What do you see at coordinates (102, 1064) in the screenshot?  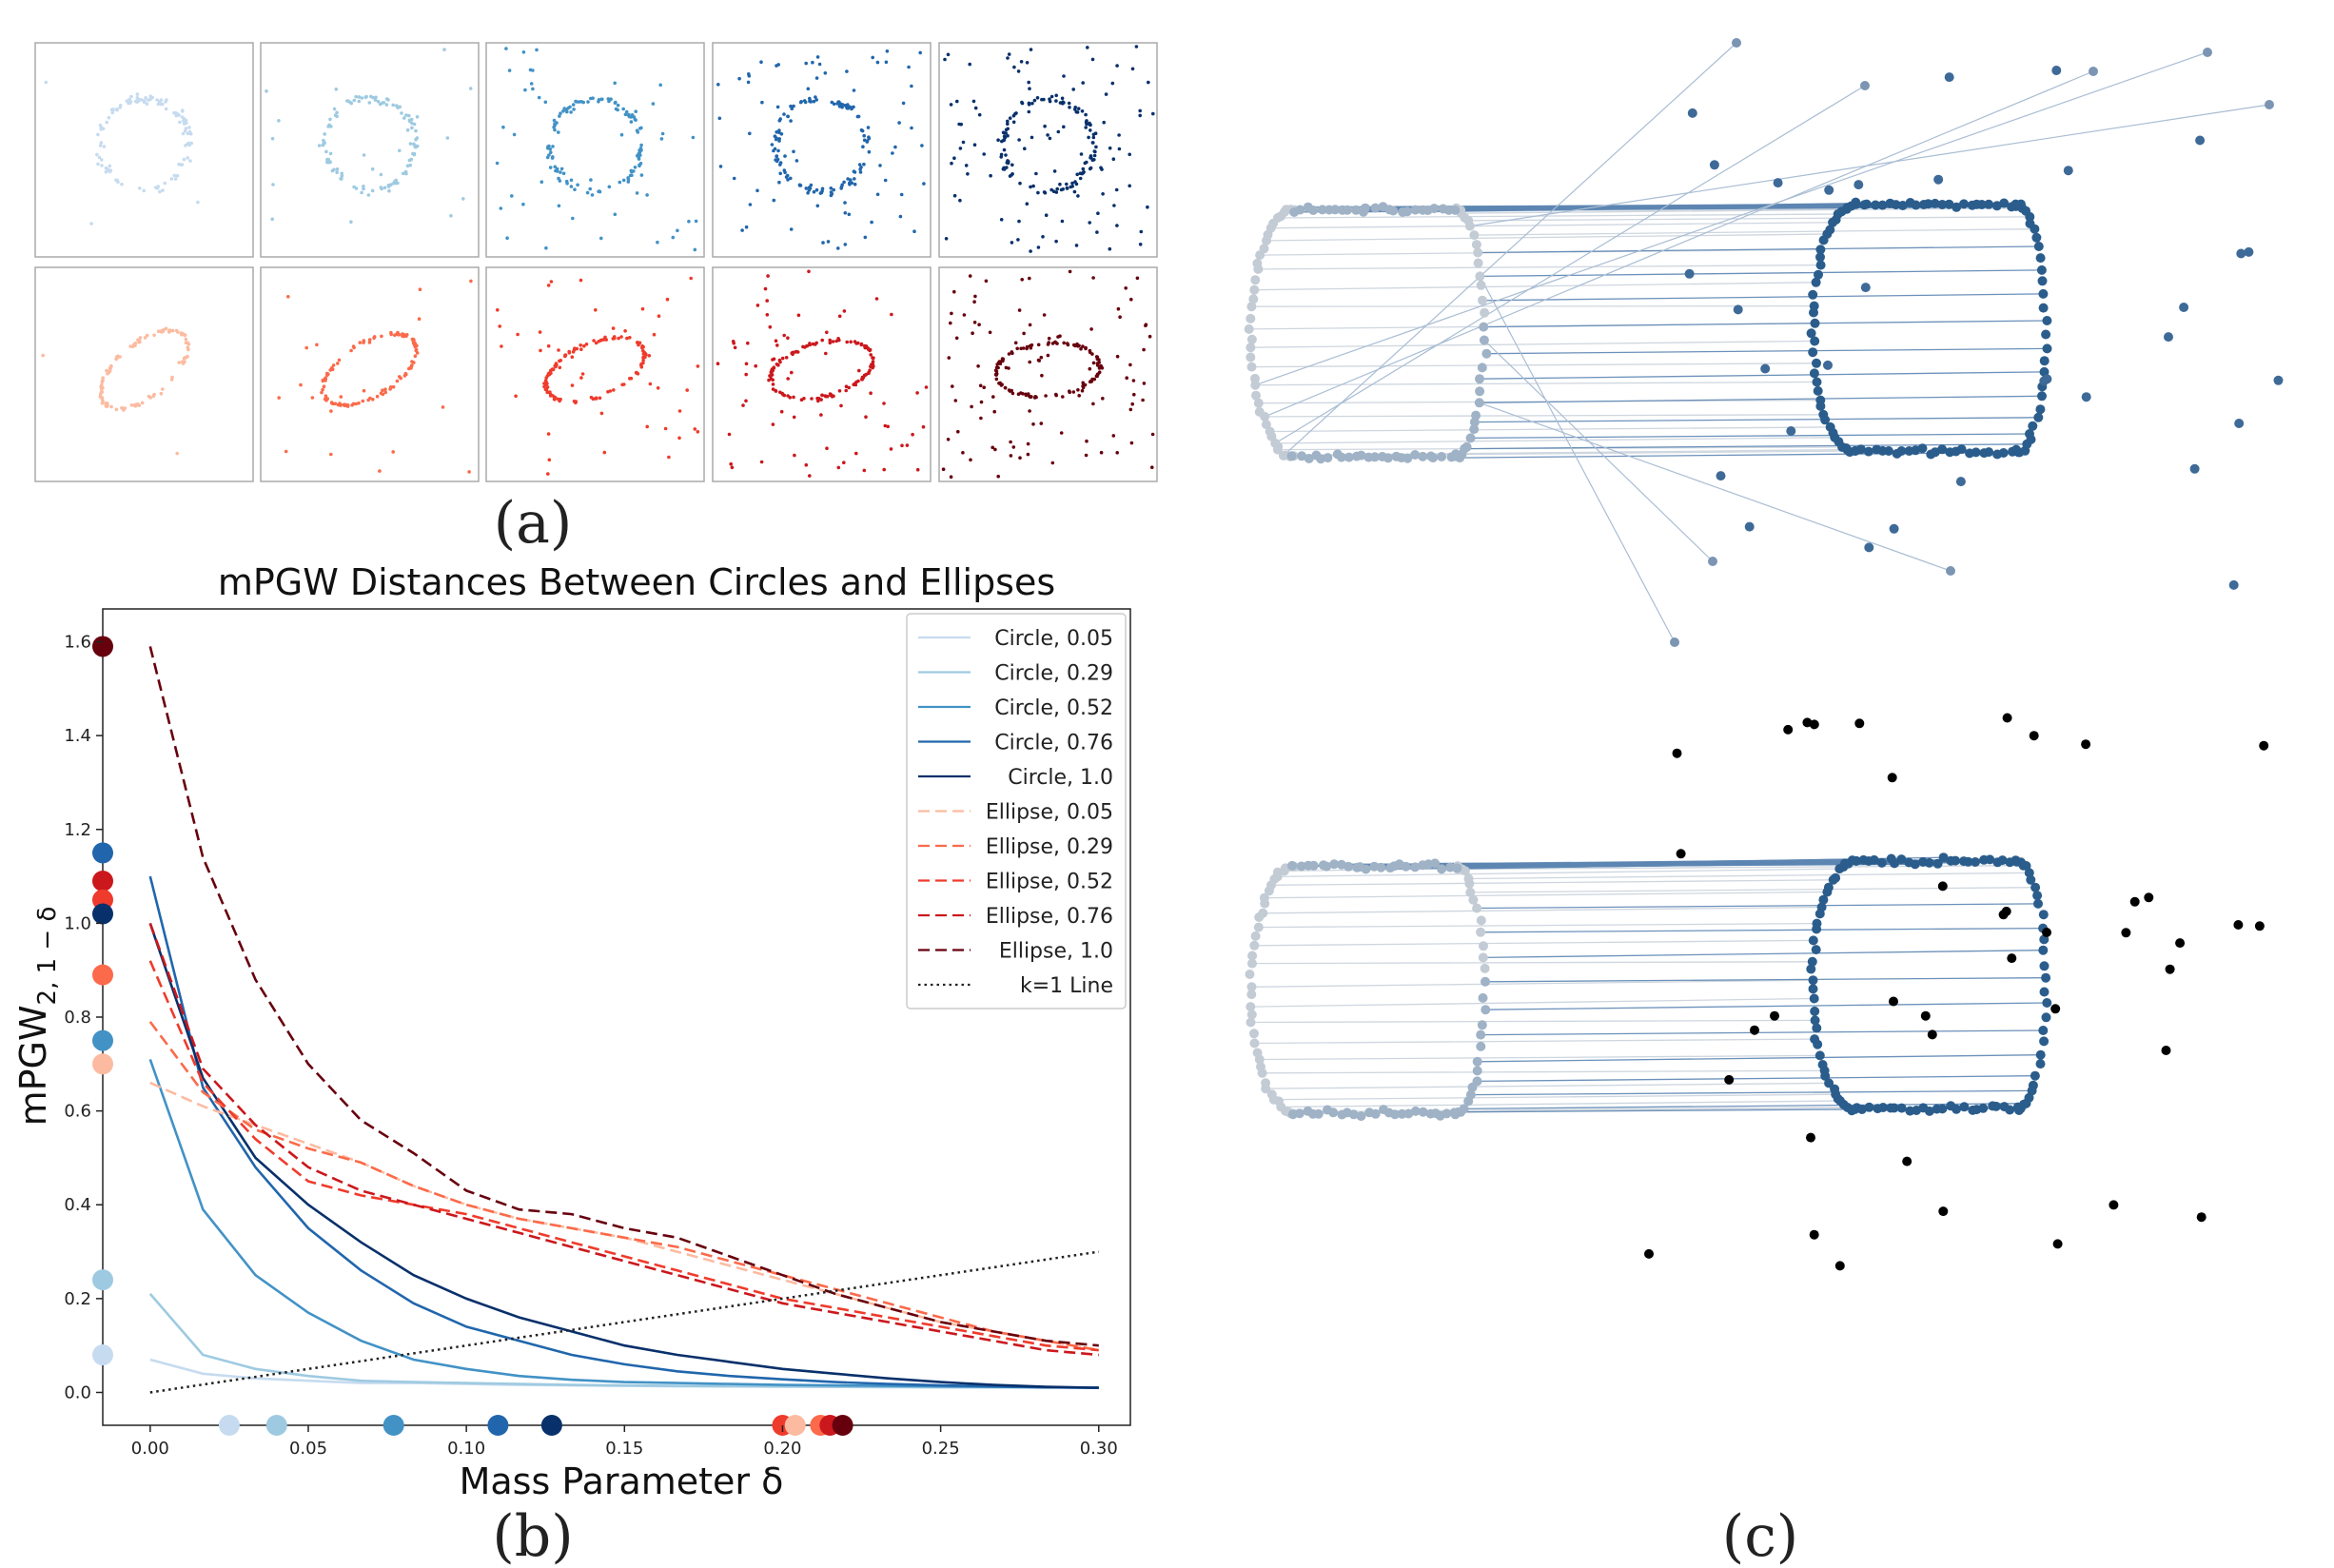 I see `y-axis-marker` at bounding box center [102, 1064].